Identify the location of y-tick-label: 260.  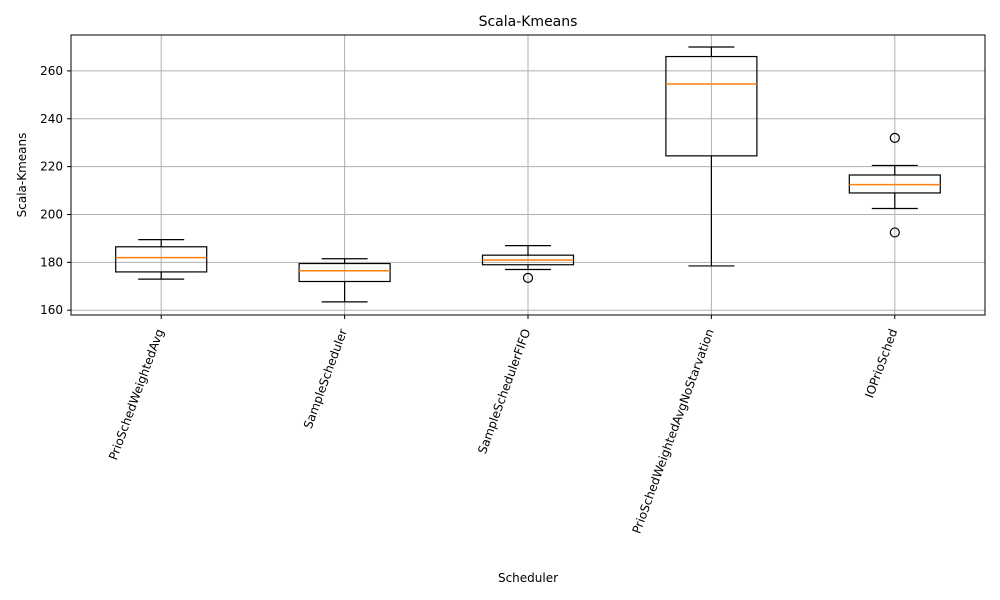
(51, 71).